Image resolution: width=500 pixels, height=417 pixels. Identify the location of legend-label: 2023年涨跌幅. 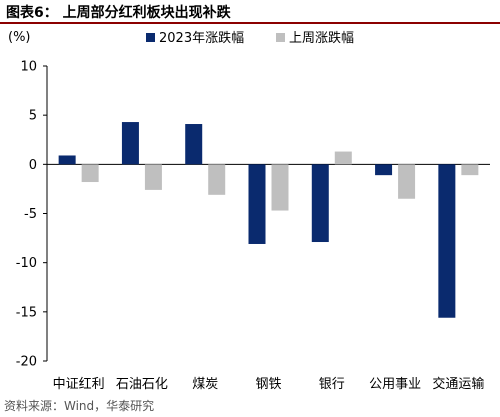
(201, 38).